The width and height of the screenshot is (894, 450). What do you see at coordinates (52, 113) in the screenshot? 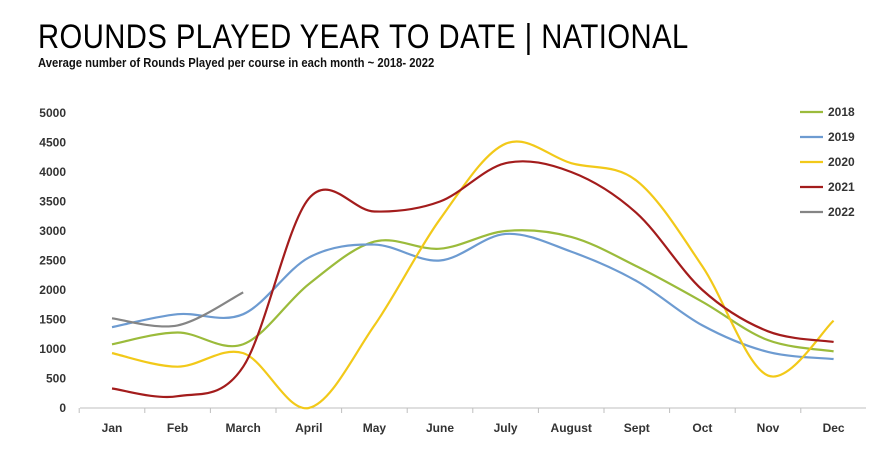
I see `y-tick-label: 5000` at bounding box center [52, 113].